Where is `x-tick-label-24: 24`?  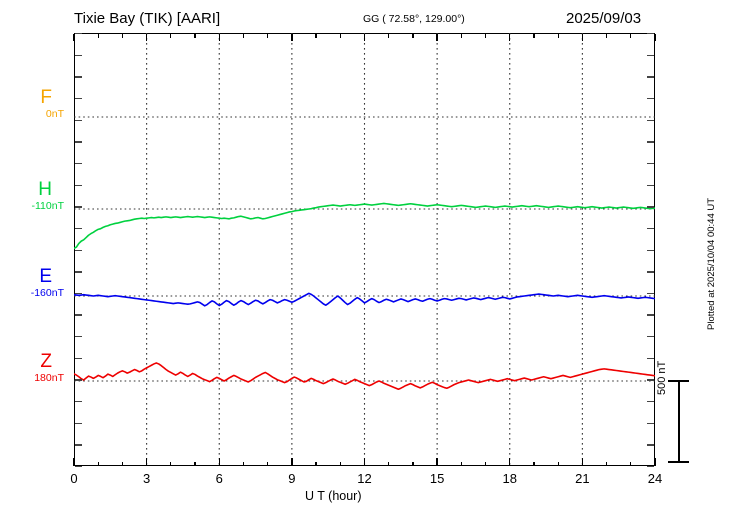 x-tick-label-24: 24 is located at coordinates (655, 478).